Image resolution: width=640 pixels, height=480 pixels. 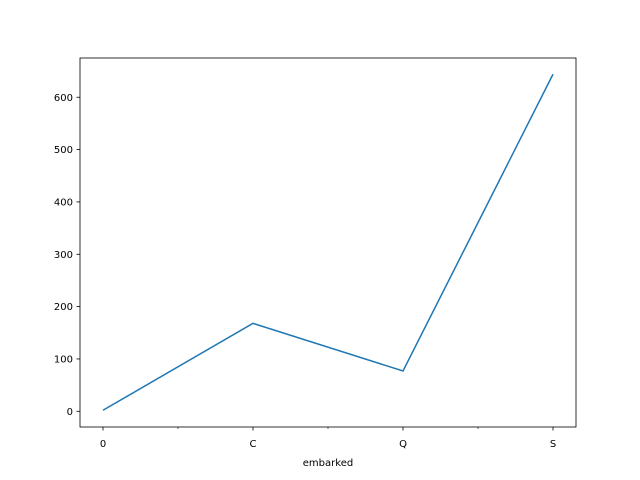 What do you see at coordinates (63, 307) in the screenshot?
I see `y-tick-label: 200` at bounding box center [63, 307].